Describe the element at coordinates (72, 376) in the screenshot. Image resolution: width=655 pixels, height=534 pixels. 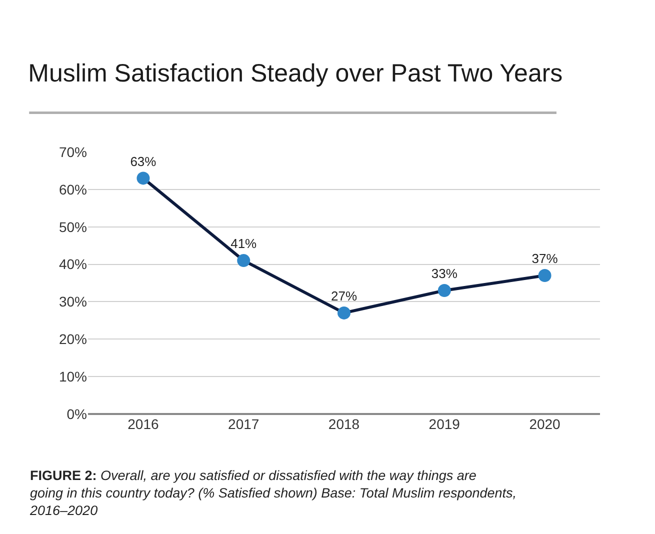
I see `y-tick-label: 10%` at that location.